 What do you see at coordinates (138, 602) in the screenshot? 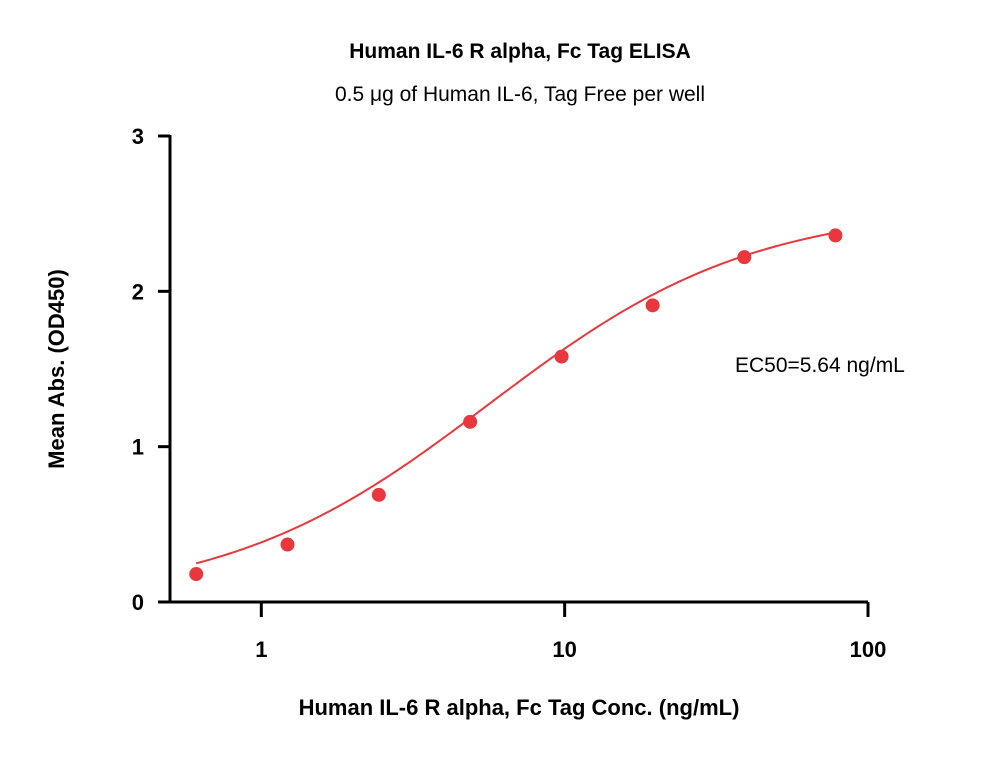
I see `y-tick-label: 0` at bounding box center [138, 602].